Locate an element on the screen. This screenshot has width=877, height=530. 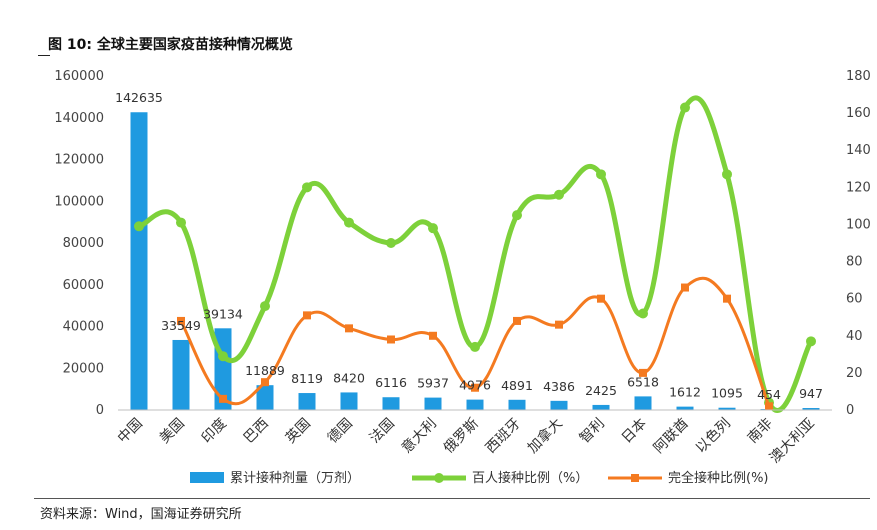
data-label: 6116 is located at coordinates (391, 382).